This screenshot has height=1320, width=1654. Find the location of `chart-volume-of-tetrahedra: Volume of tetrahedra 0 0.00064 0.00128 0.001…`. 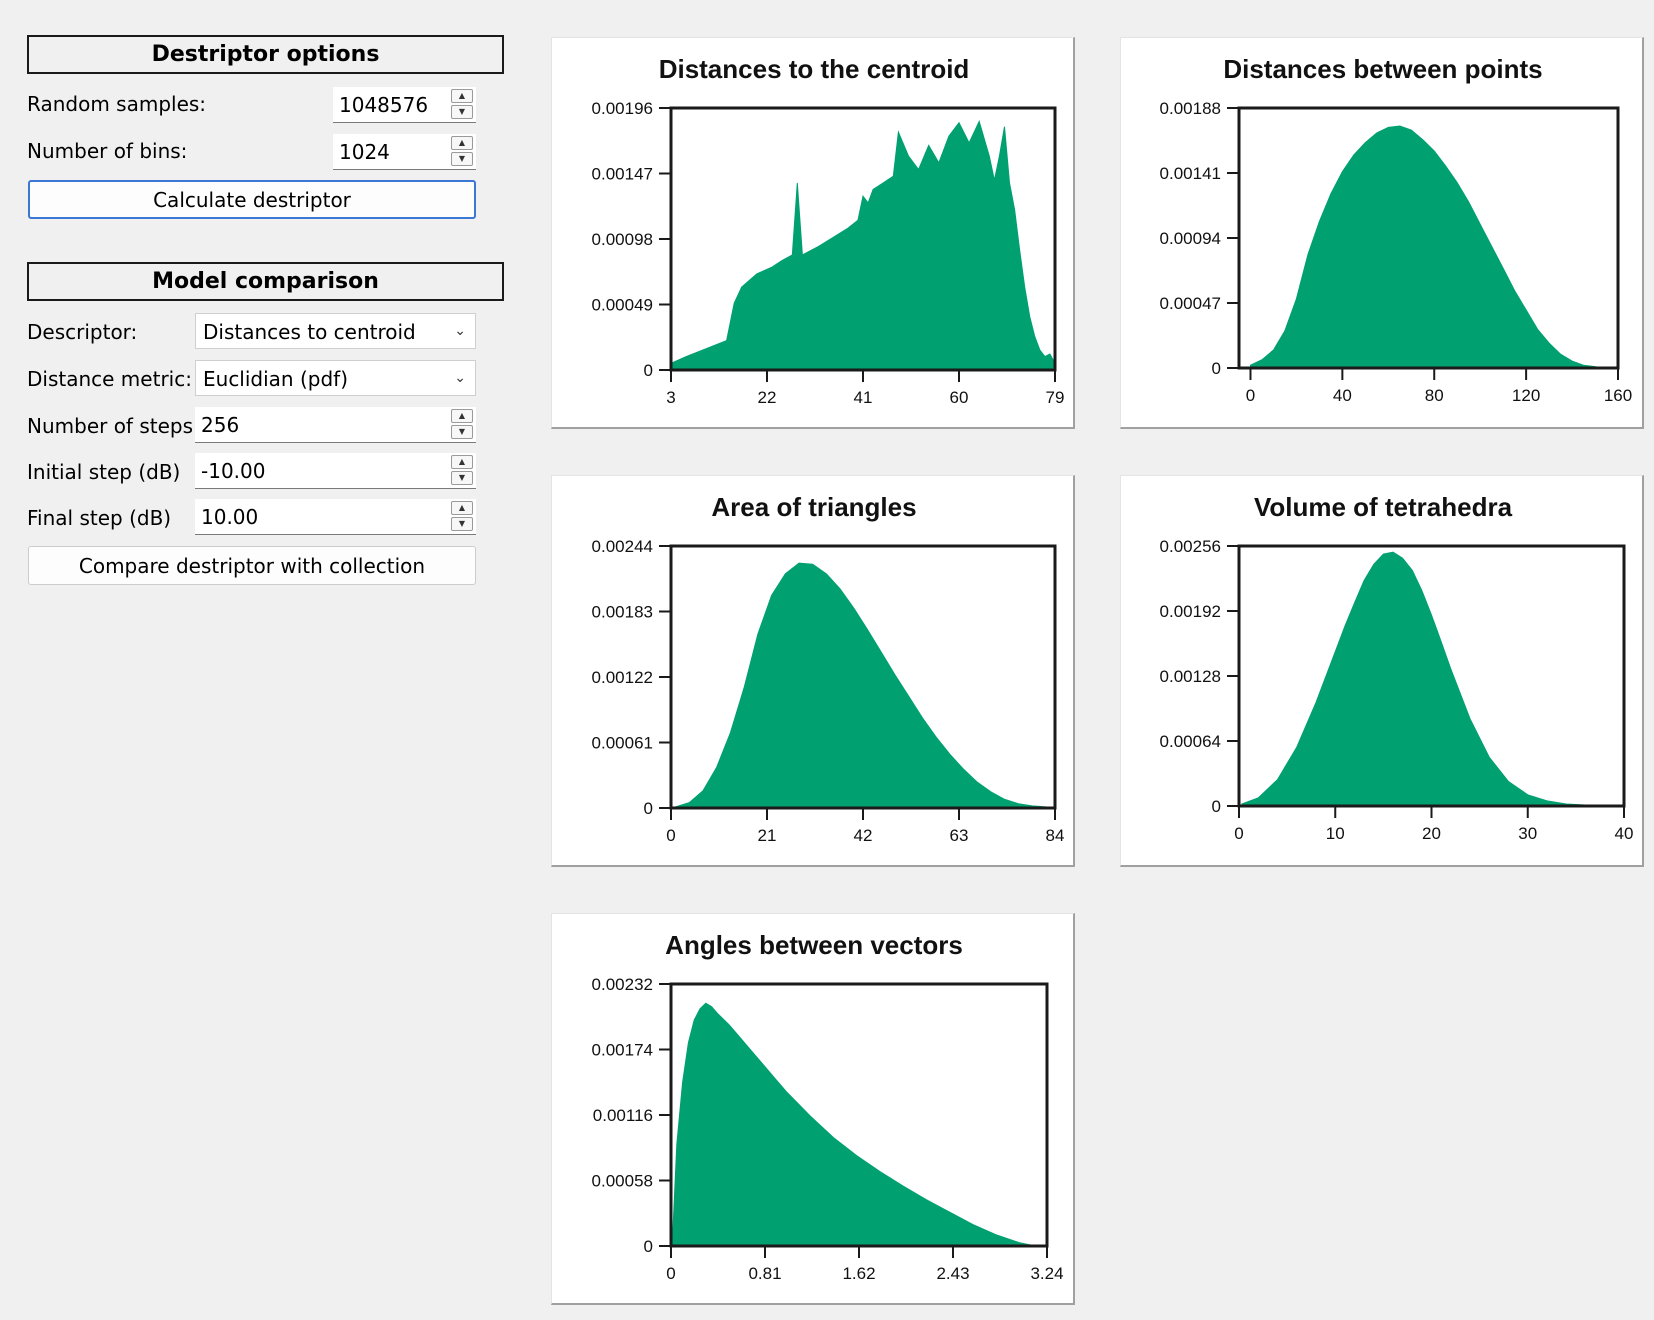

chart-volume-of-tetrahedra: Volume of tetrahedra 0 0.00064 0.00128 0.001… is located at coordinates (1382, 671).